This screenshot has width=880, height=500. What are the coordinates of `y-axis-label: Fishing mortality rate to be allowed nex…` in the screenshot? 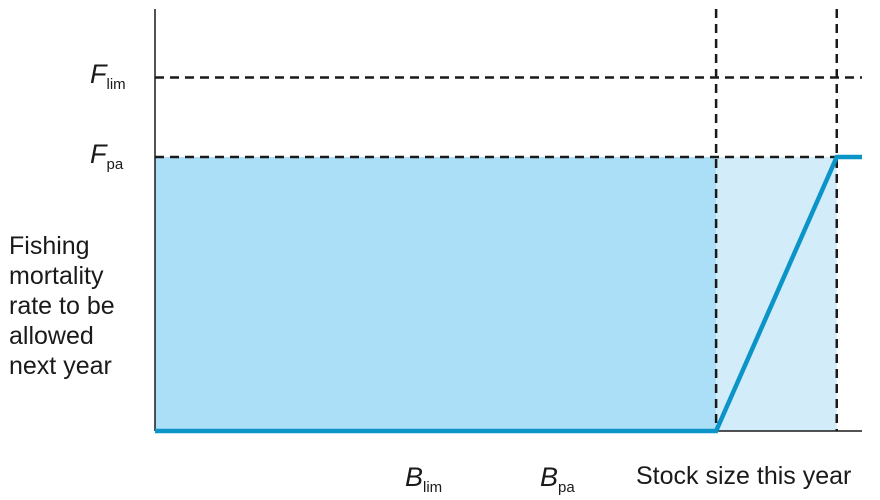 It's located at (79, 306).